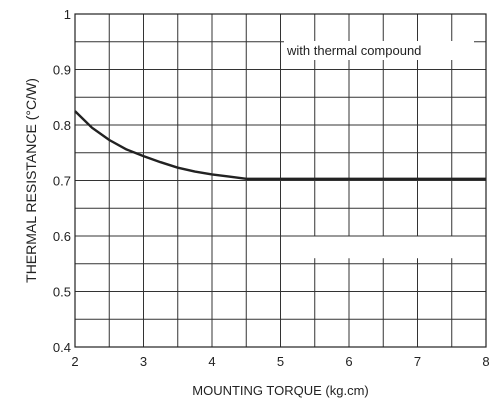 The image size is (498, 403). I want to click on y-tick-label: 0.9, so click(62, 70).